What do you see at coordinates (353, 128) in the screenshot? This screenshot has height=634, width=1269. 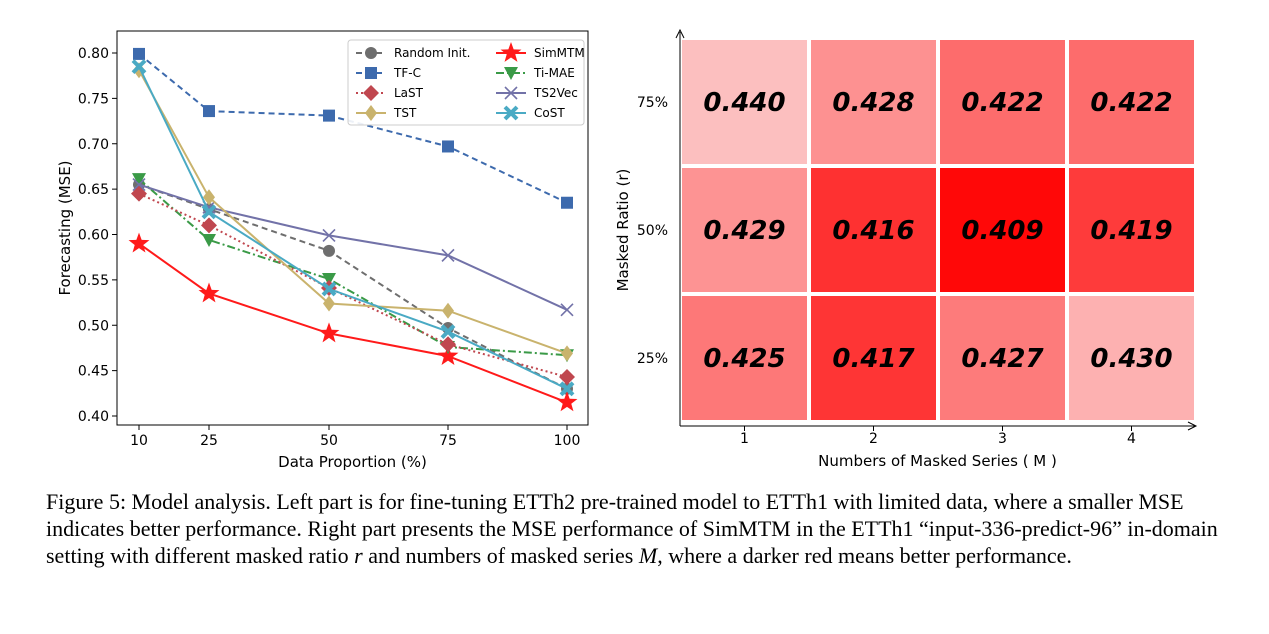 I see `series-tf-c` at bounding box center [353, 128].